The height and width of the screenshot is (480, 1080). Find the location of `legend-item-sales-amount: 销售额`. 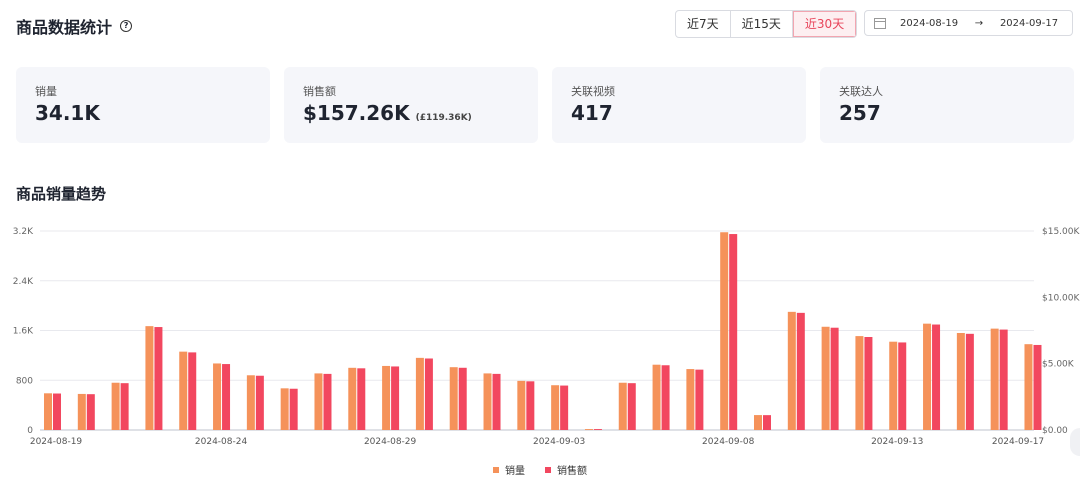

legend-item-sales-amount: 销售额 is located at coordinates (566, 469).